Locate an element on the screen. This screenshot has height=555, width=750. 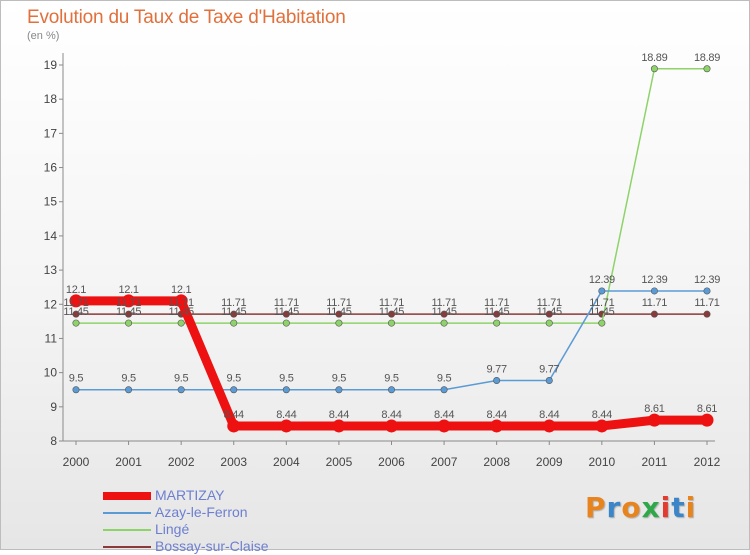
legend-label: MARTIZAY is located at coordinates (190, 495).